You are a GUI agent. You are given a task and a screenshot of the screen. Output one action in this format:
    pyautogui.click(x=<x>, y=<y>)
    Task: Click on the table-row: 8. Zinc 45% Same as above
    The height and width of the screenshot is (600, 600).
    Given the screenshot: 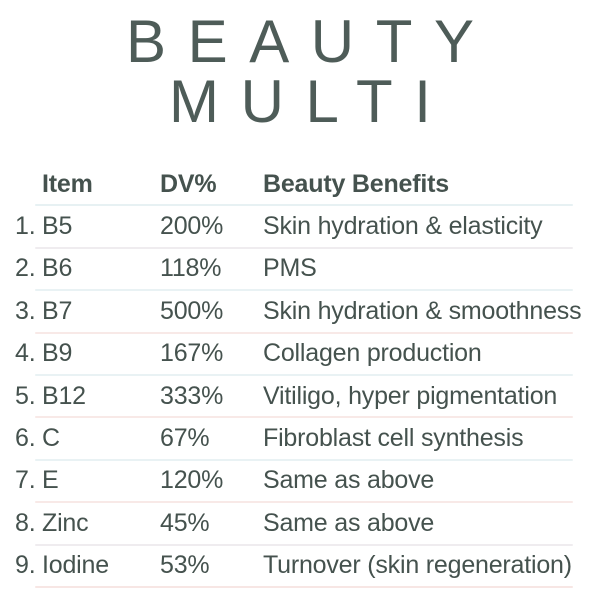 What is the action you would take?
    pyautogui.click(x=294, y=523)
    